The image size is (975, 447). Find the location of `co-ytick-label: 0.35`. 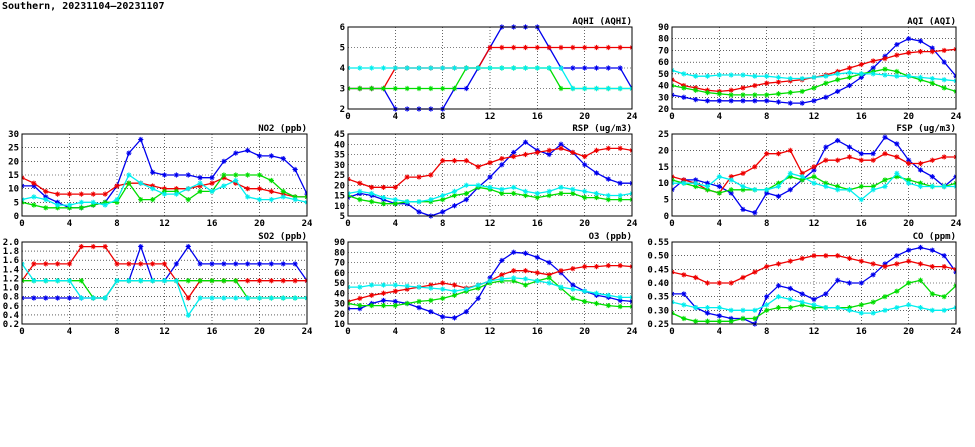

co-ytick-label: 0.35 is located at coordinates (658, 298).